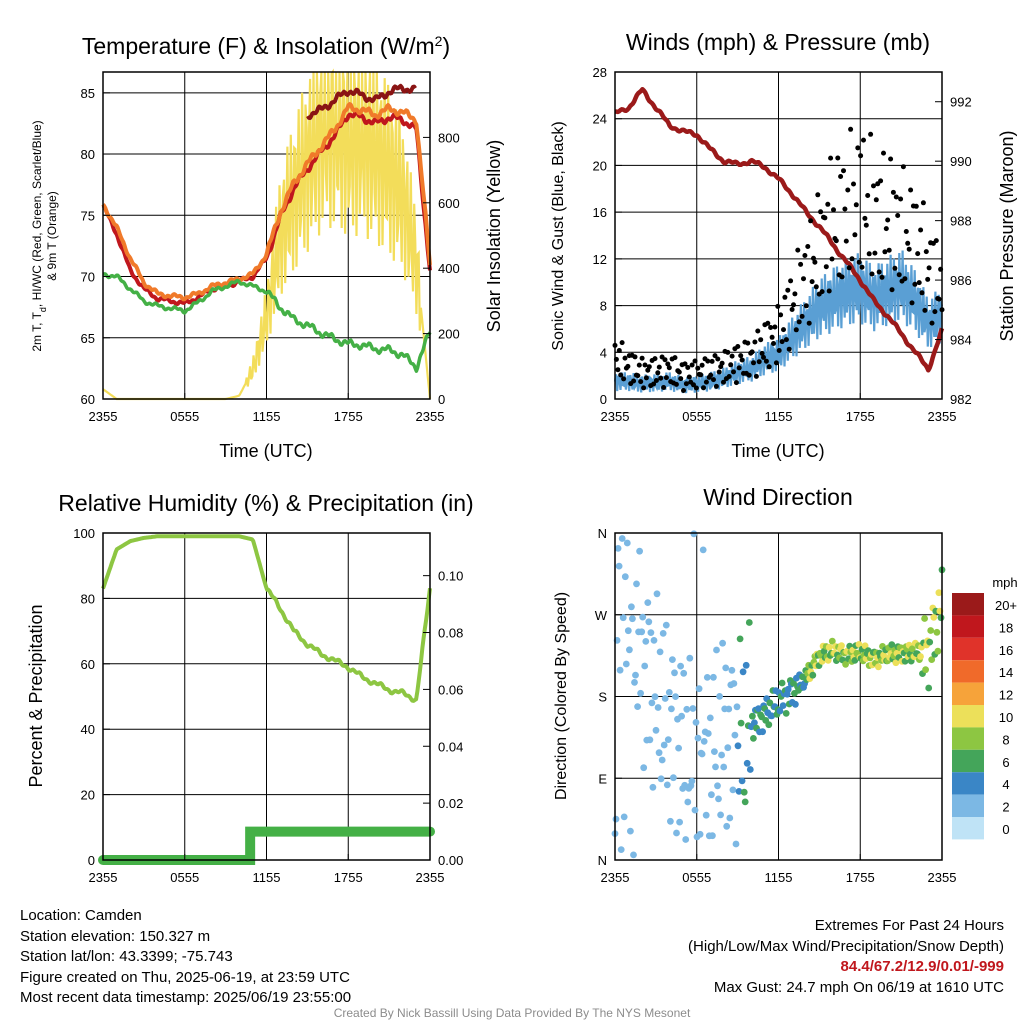 The height and width of the screenshot is (1024, 1024). What do you see at coordinates (88, 729) in the screenshot?
I see `y-tick-label: 40` at bounding box center [88, 729].